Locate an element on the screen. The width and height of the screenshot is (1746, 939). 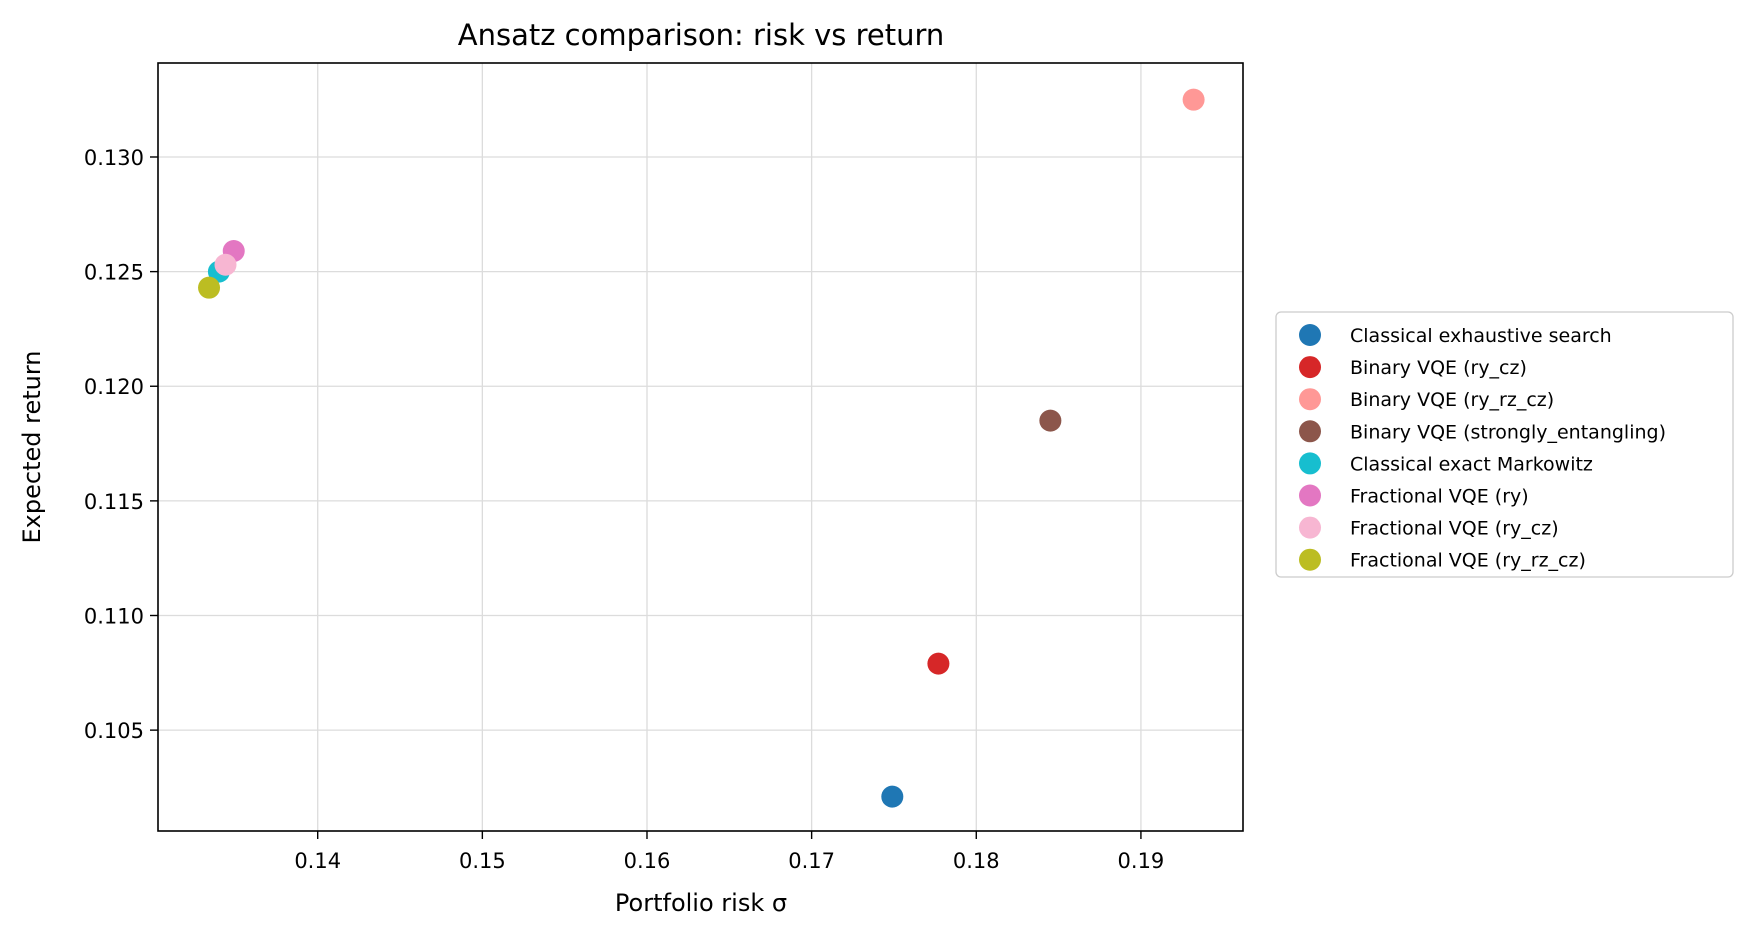
legend-label: Fractional VQE (ry_rz_cz) is located at coordinates (1468, 561).